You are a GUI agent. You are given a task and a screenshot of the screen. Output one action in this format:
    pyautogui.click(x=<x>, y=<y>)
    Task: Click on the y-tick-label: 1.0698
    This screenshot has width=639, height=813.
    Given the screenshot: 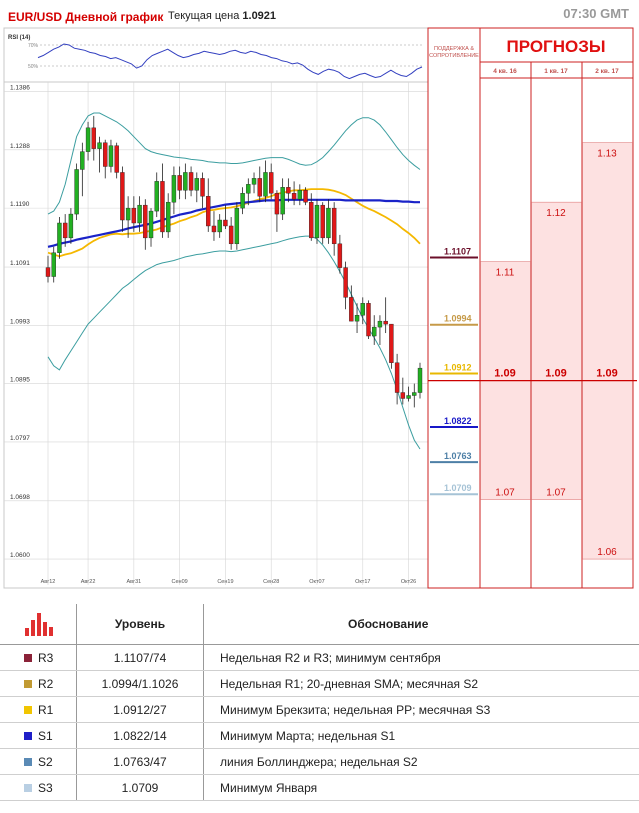 What is the action you would take?
    pyautogui.click(x=20, y=497)
    